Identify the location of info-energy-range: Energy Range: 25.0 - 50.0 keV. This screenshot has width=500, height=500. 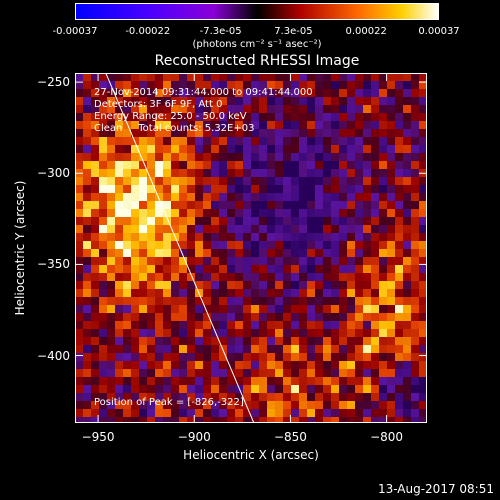
(170, 116).